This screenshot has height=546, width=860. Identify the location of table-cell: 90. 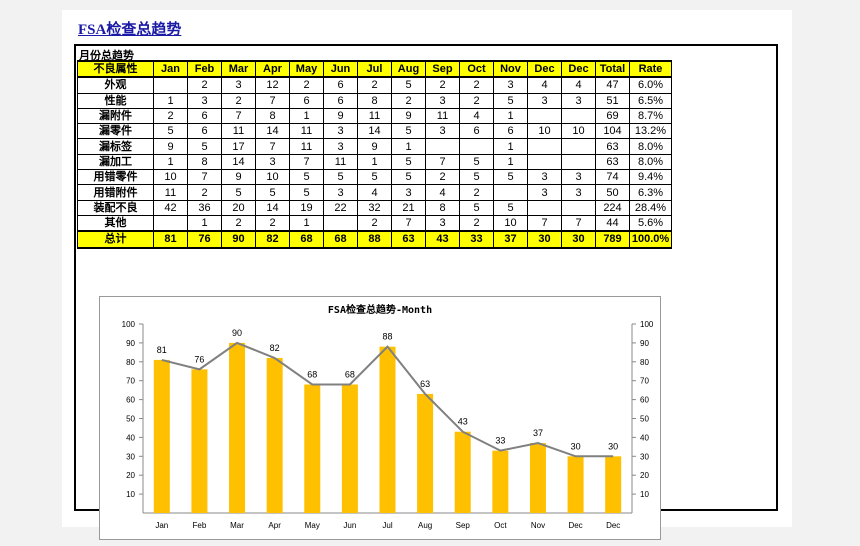
(238, 239).